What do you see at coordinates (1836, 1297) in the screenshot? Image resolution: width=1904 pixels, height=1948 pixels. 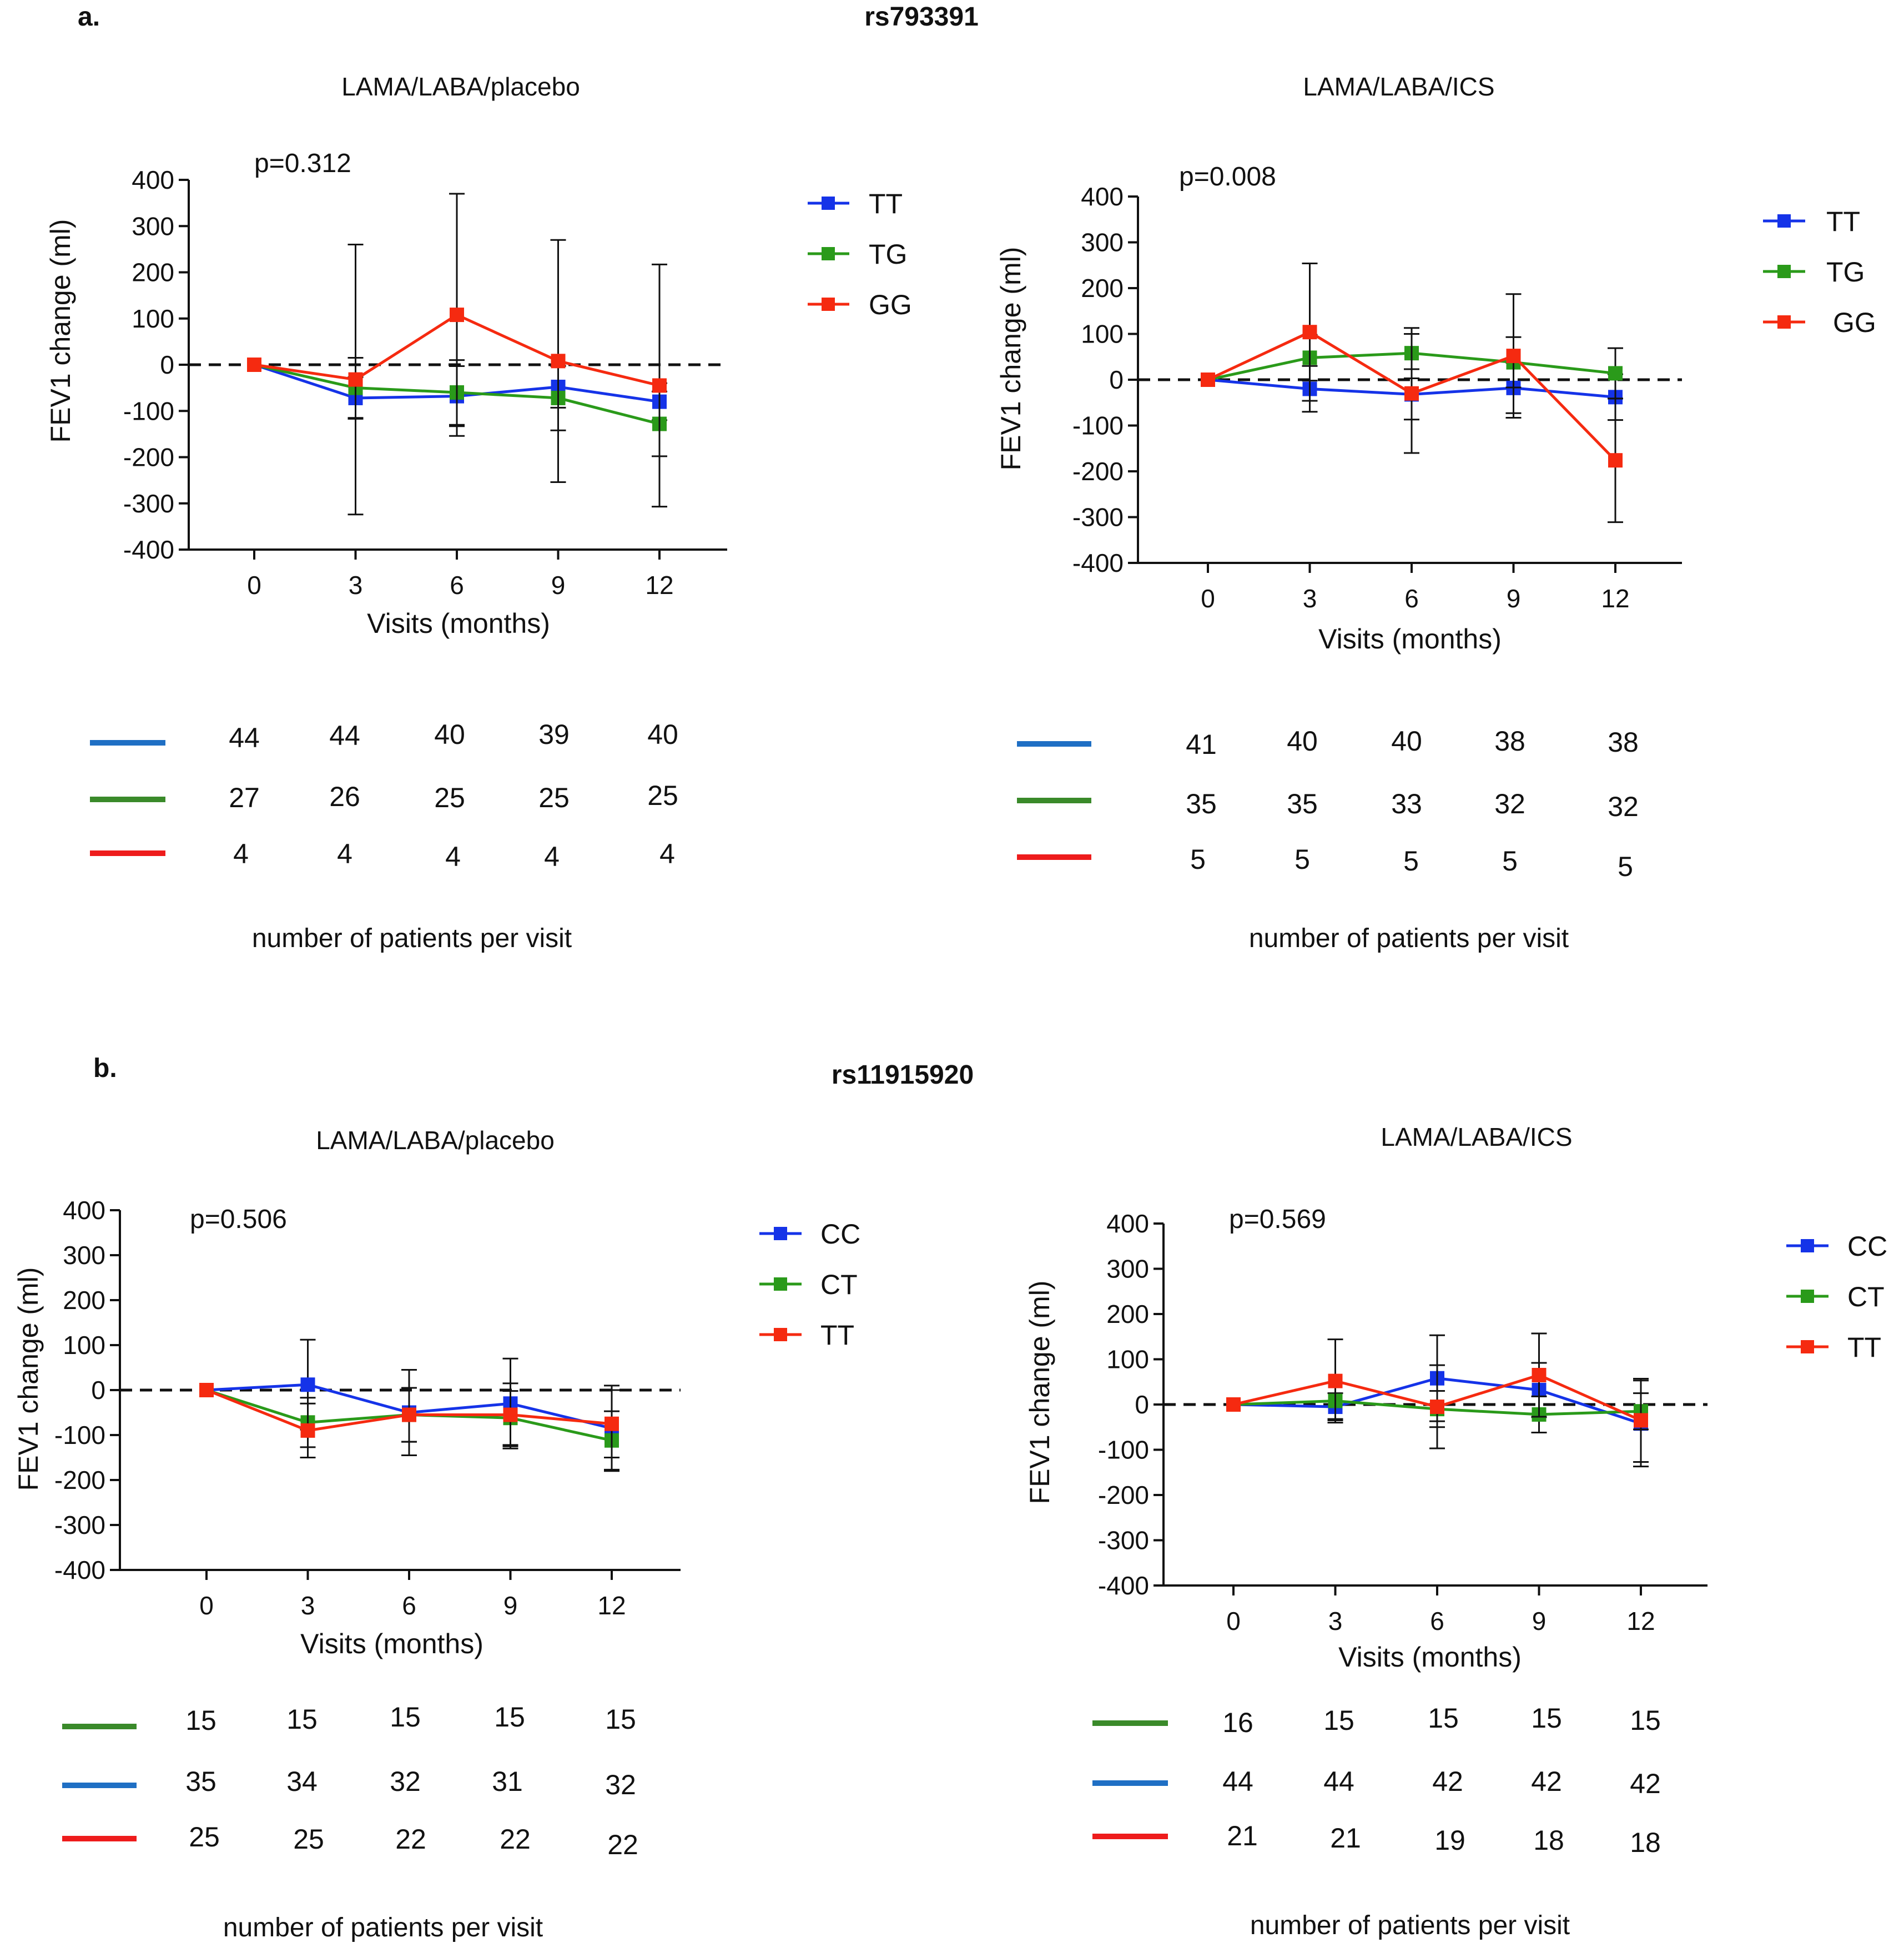 I see `legend: CC CT TT` at bounding box center [1836, 1297].